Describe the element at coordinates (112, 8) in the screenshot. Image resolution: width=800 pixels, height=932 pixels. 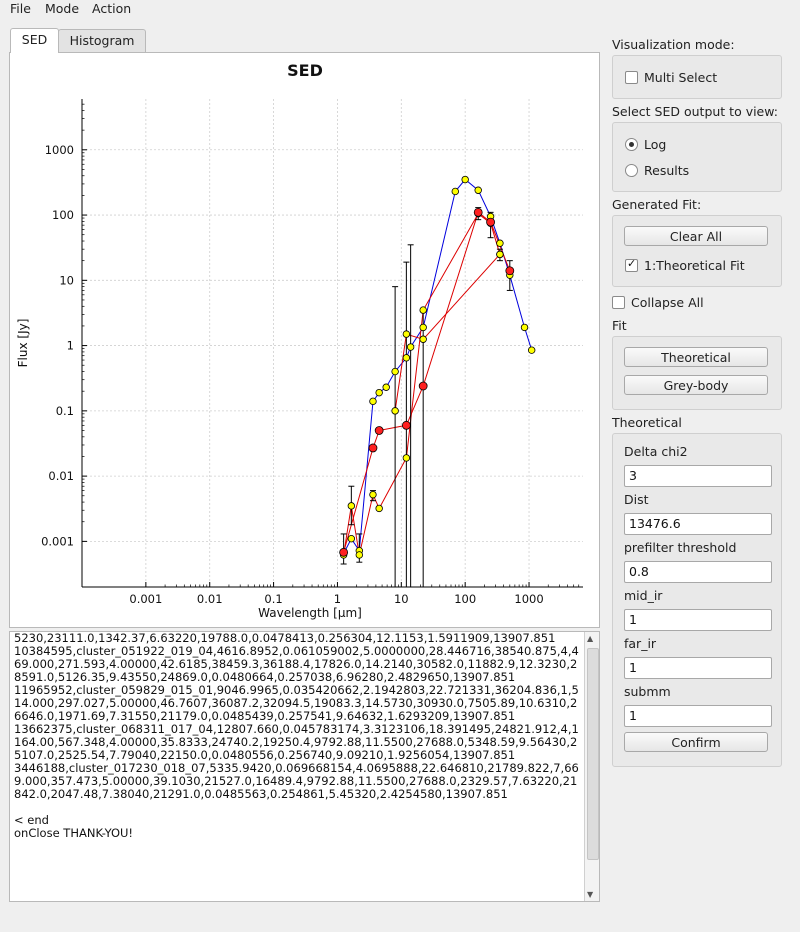
I see `menu-action: Action` at that location.